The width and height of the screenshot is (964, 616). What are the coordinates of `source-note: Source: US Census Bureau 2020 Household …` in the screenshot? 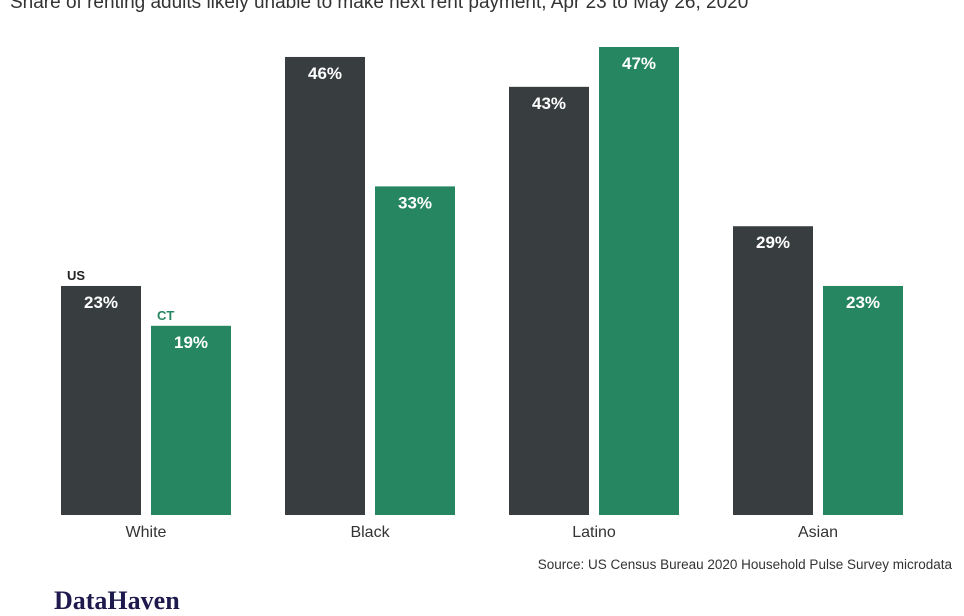 It's located at (744, 564).